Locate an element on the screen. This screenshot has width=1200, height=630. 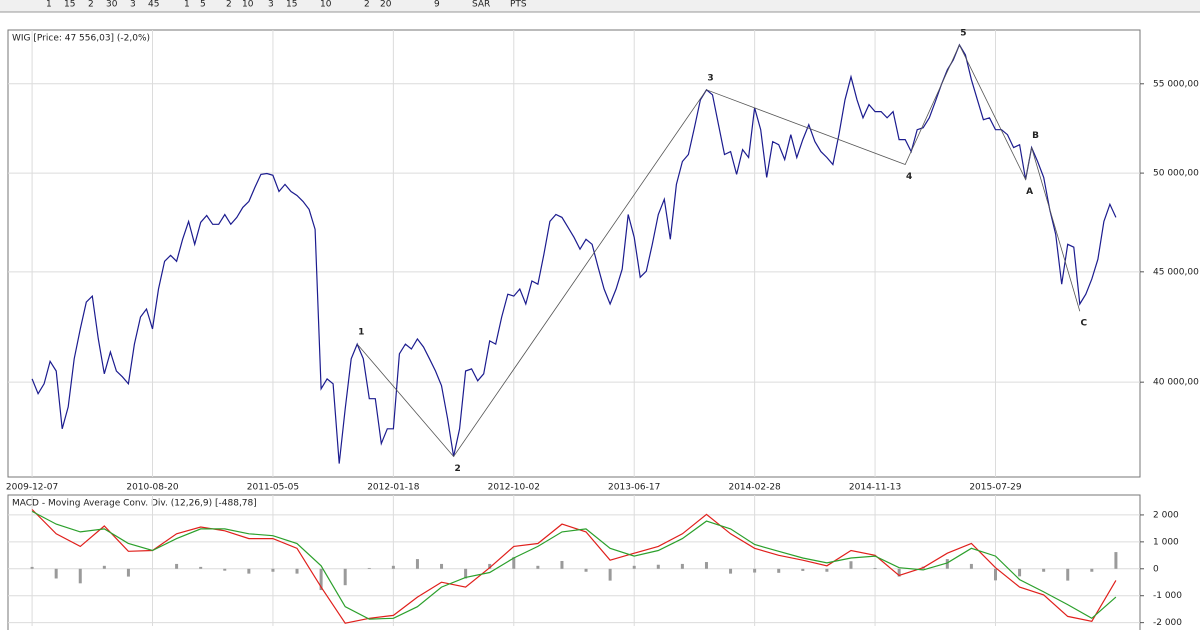
price-title: WIG [Price: 47 556,03] (-2,0%) is located at coordinates (81, 39).